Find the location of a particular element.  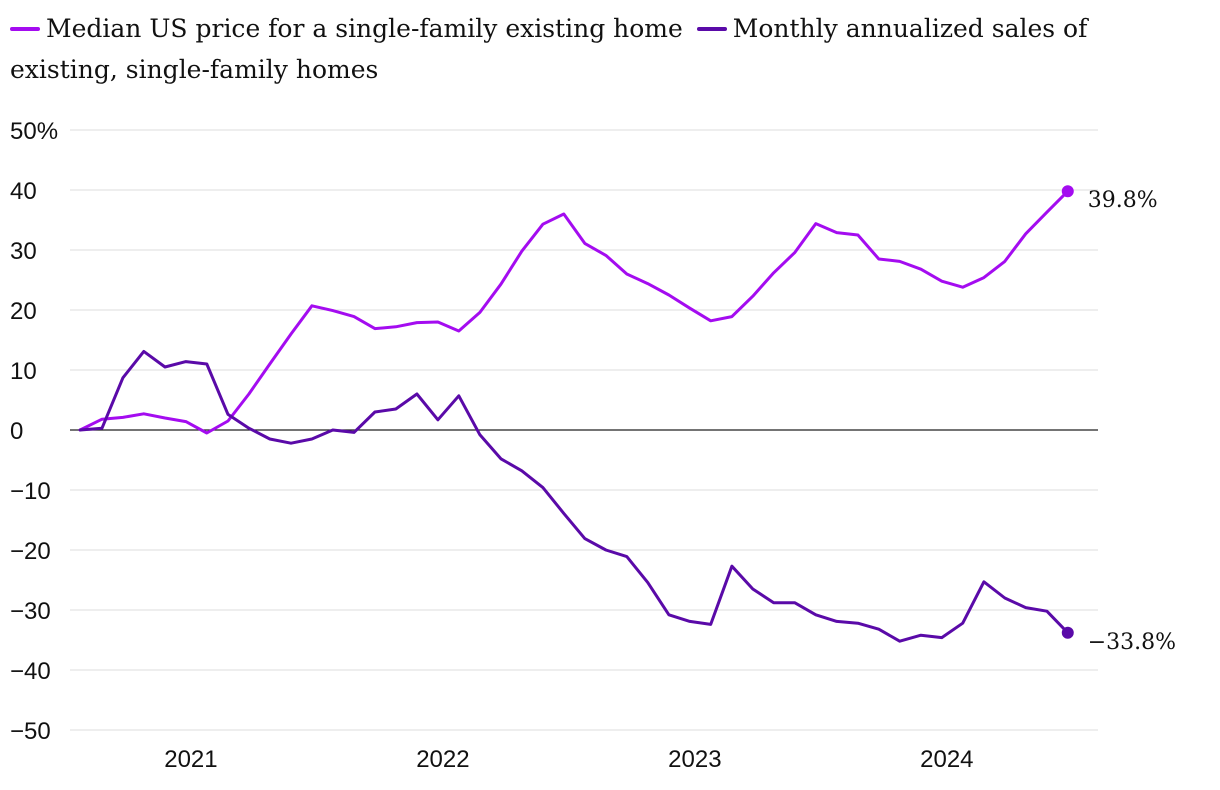

x-tick-label: 2024 is located at coordinates (946, 759).